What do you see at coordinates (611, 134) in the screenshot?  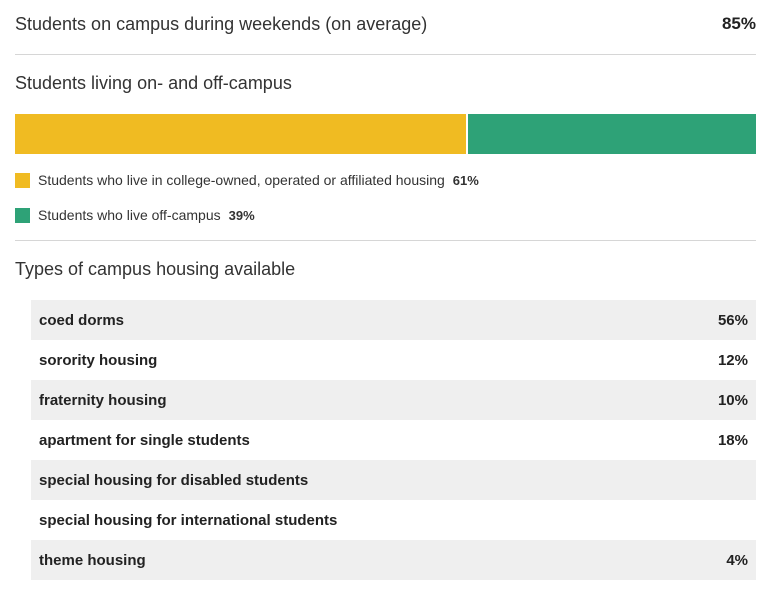 I see `off-campus-bar-segment` at bounding box center [611, 134].